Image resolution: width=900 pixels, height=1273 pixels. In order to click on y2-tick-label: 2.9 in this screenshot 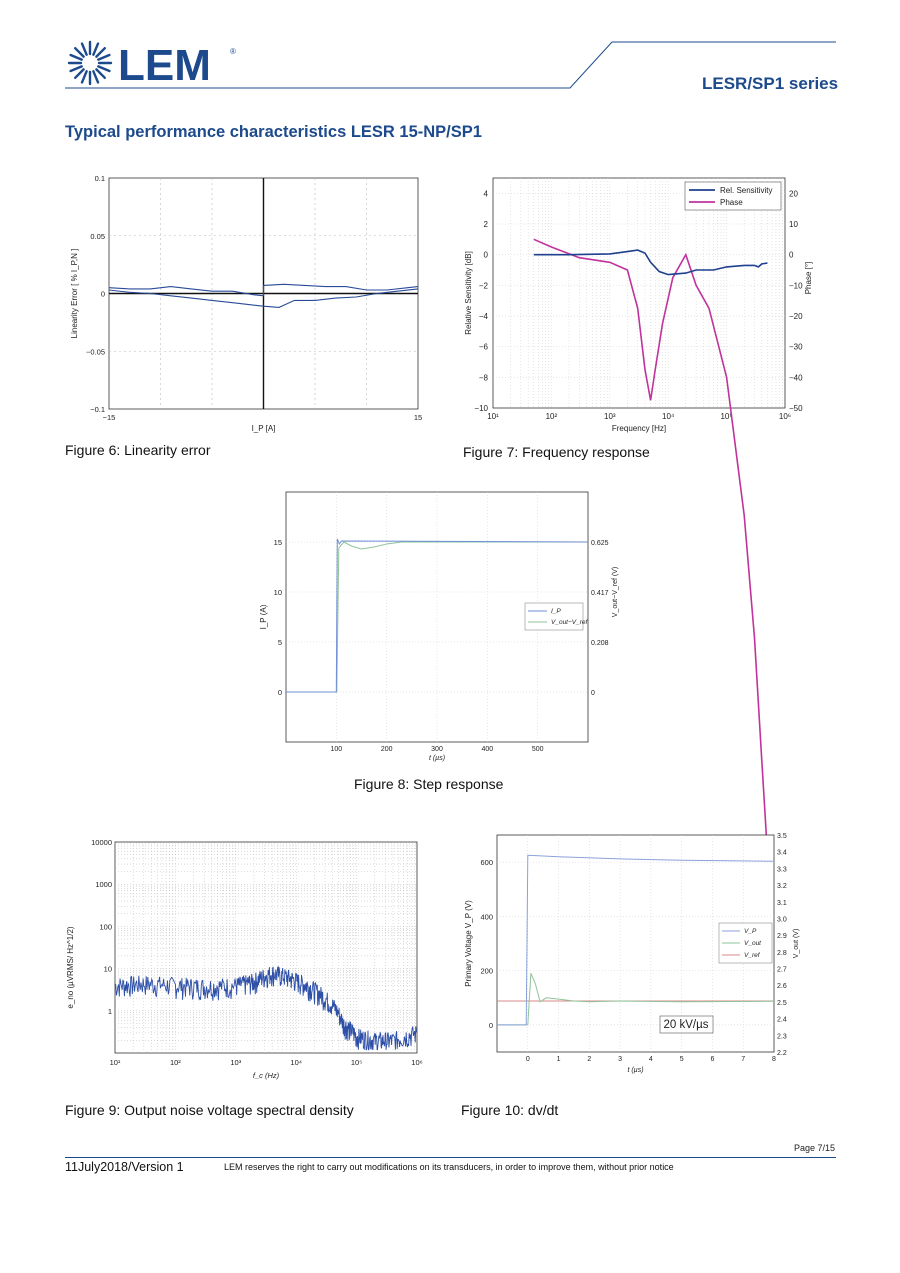, I will do `click(782, 936)`.